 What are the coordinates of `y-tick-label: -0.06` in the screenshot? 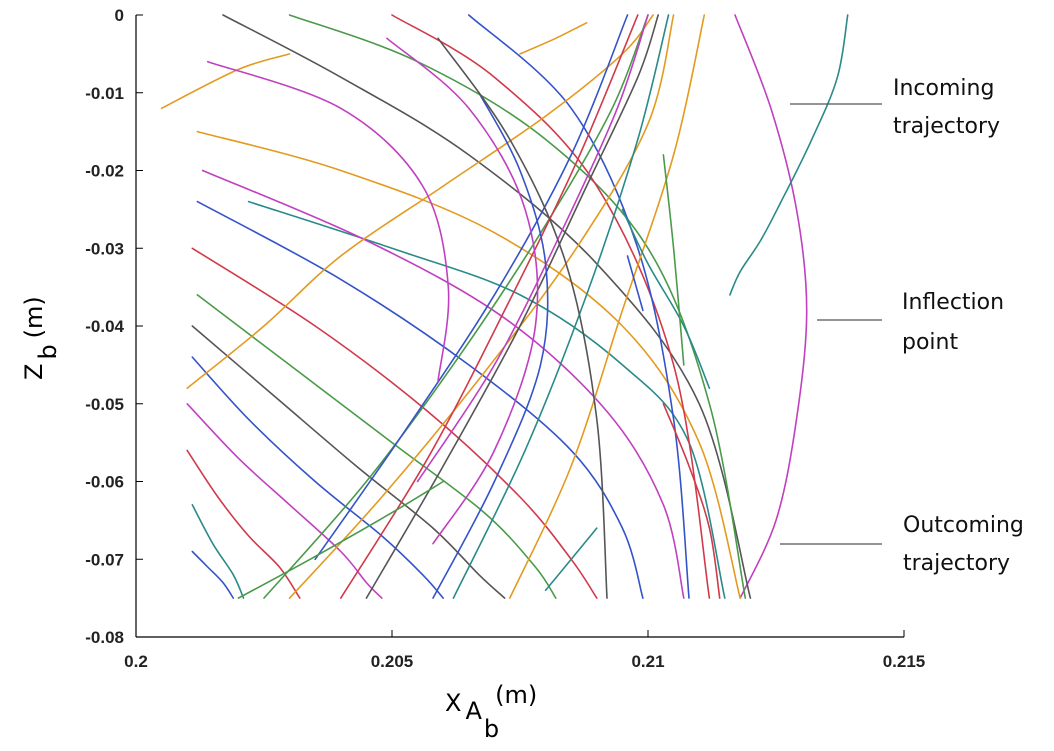 It's located at (104, 482).